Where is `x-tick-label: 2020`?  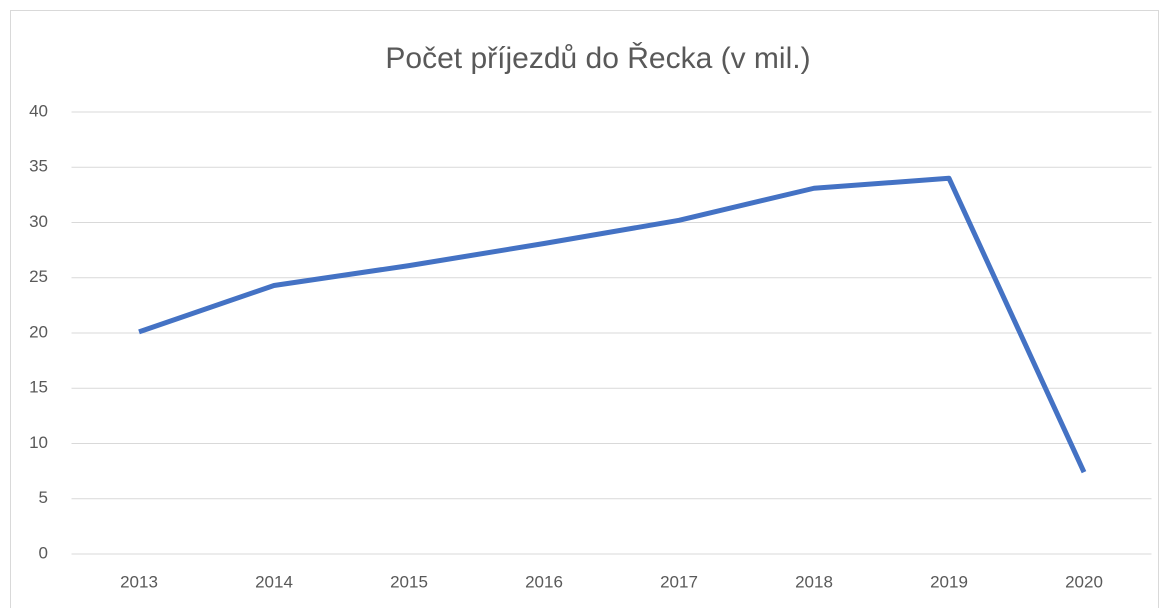
x-tick-label: 2020 is located at coordinates (1084, 581).